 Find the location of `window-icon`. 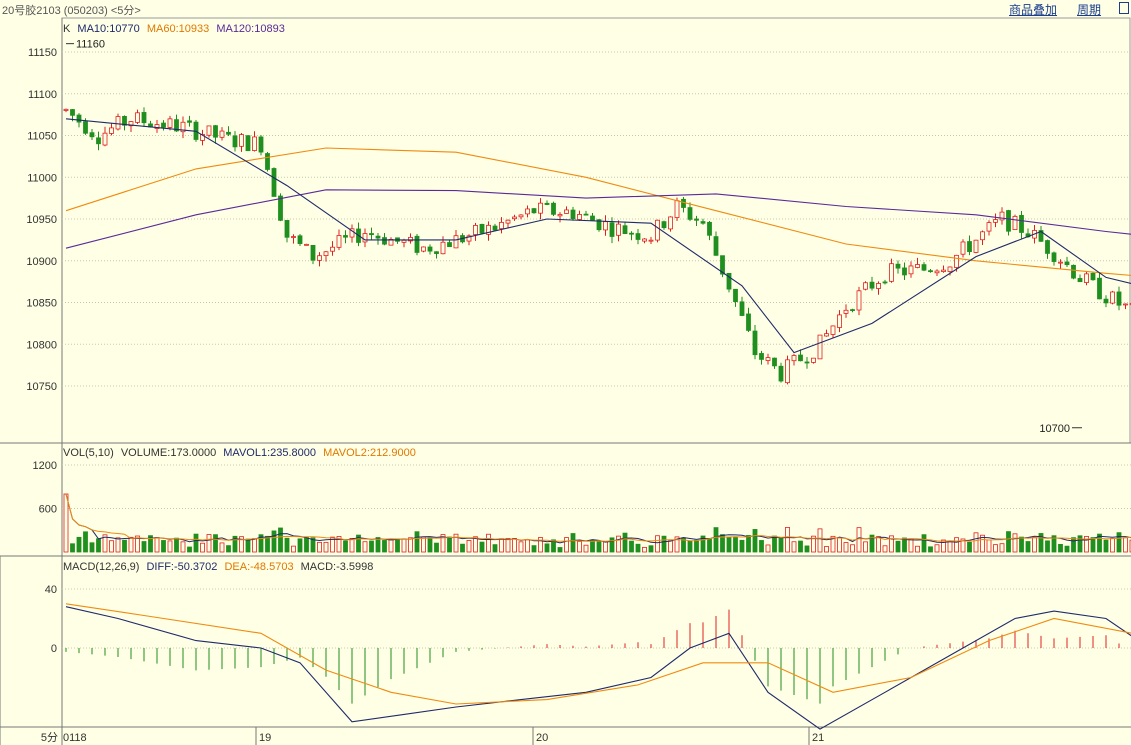

window-icon is located at coordinates (1124, 8).